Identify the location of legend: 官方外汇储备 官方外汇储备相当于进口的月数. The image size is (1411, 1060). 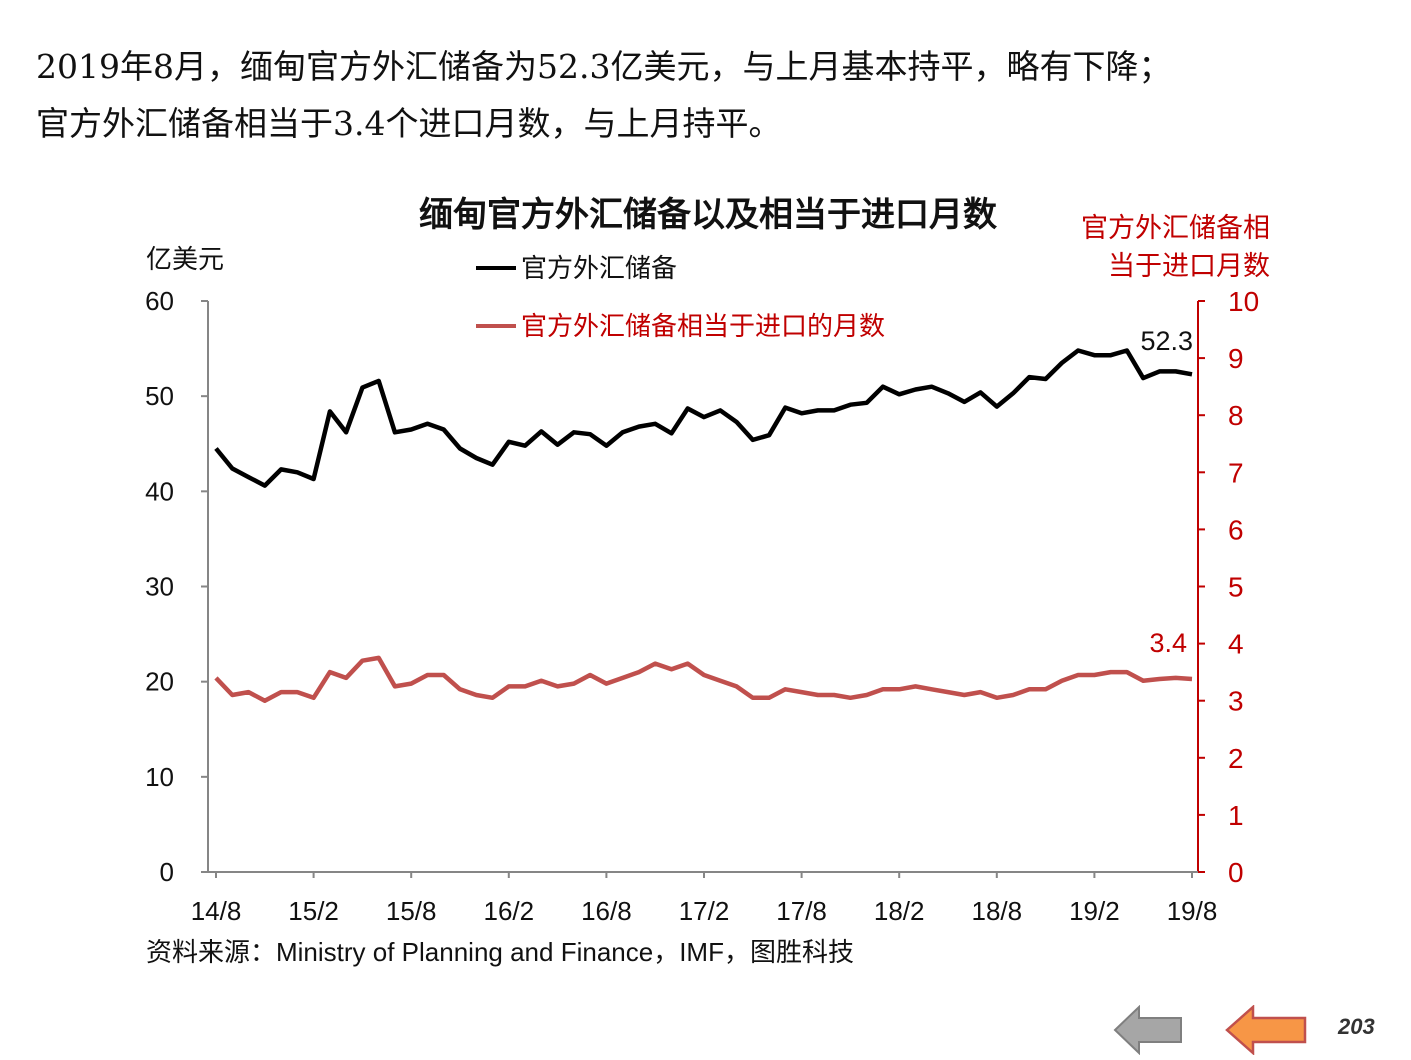
(680, 298).